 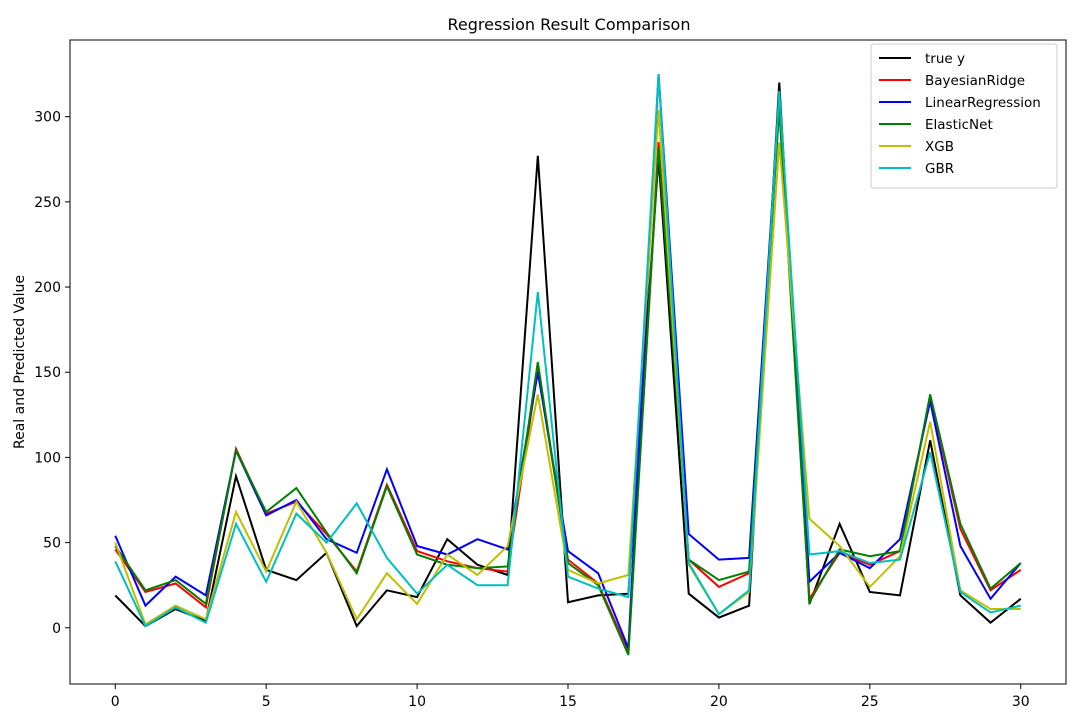 I want to click on x-tick-label: 20, so click(x=719, y=702).